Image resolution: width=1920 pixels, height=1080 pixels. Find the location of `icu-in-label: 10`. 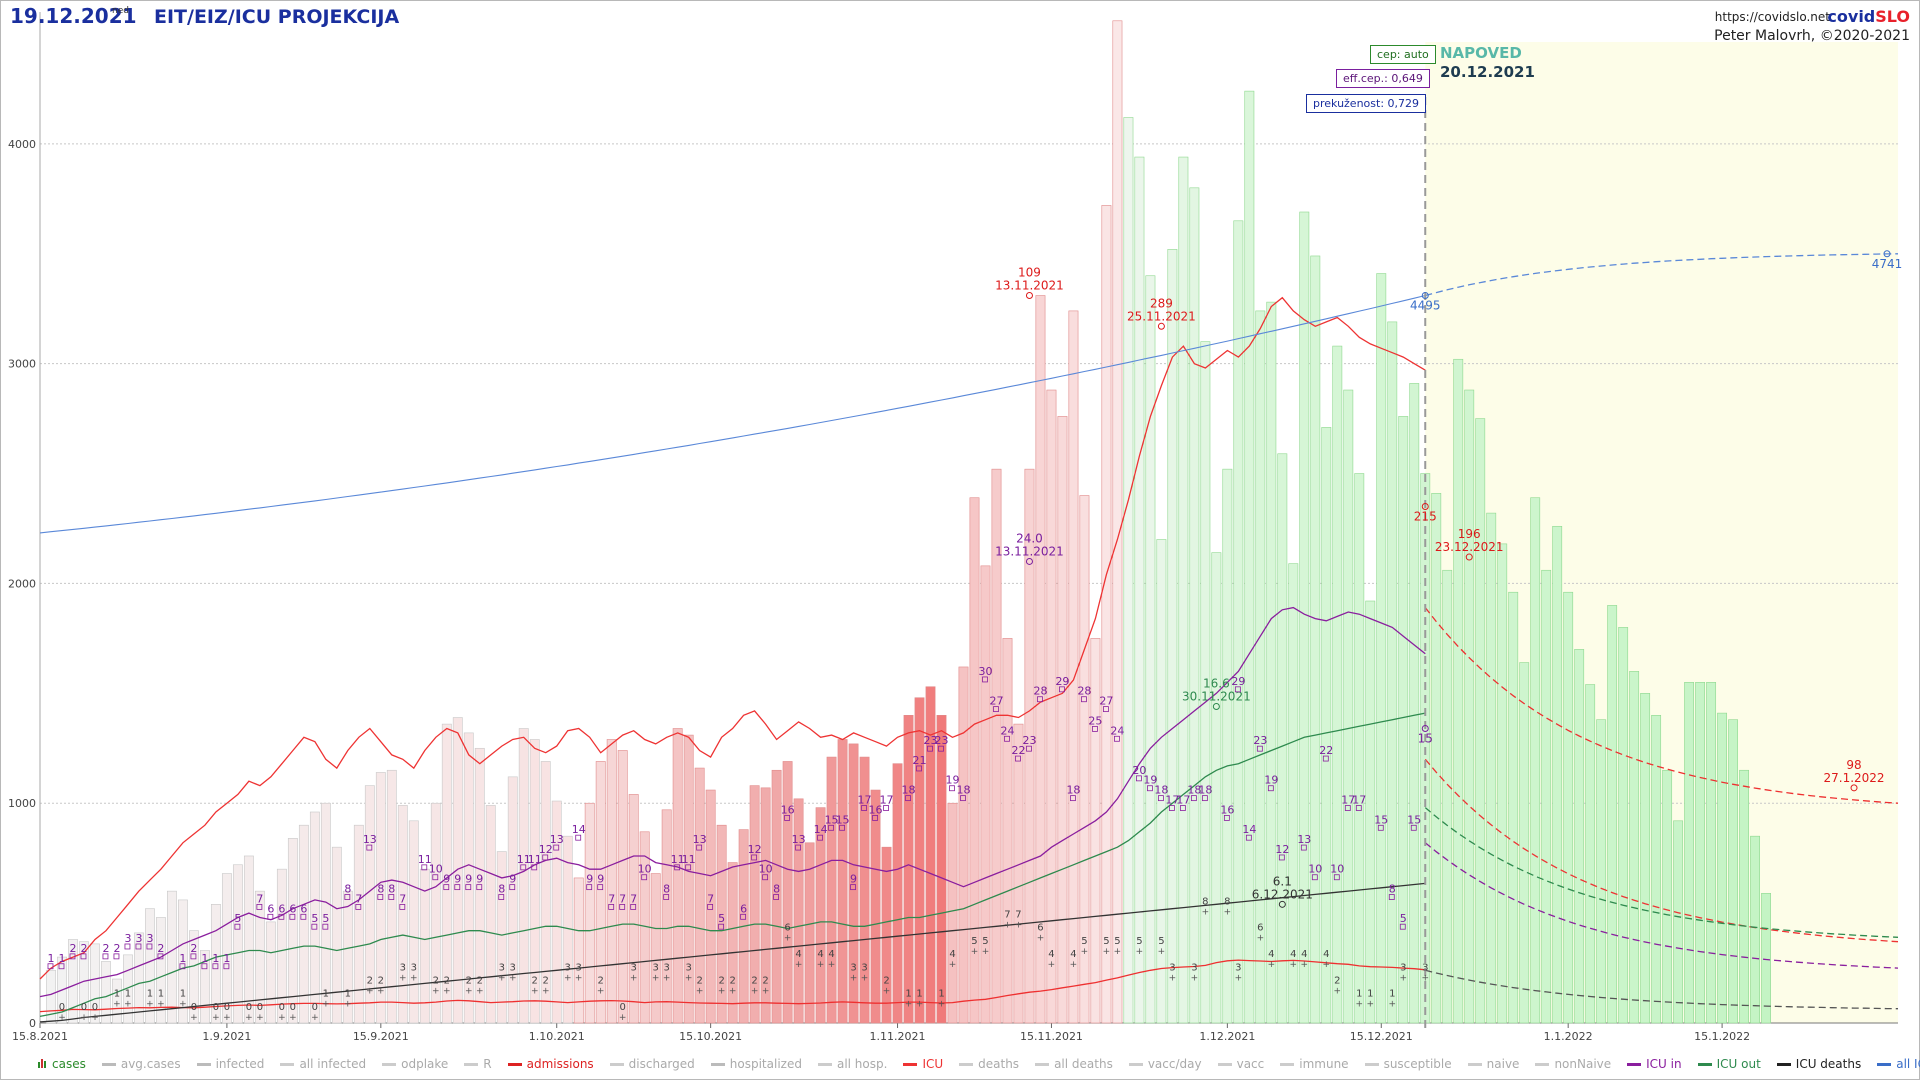

icu-in-label: 10 is located at coordinates (1337, 869).